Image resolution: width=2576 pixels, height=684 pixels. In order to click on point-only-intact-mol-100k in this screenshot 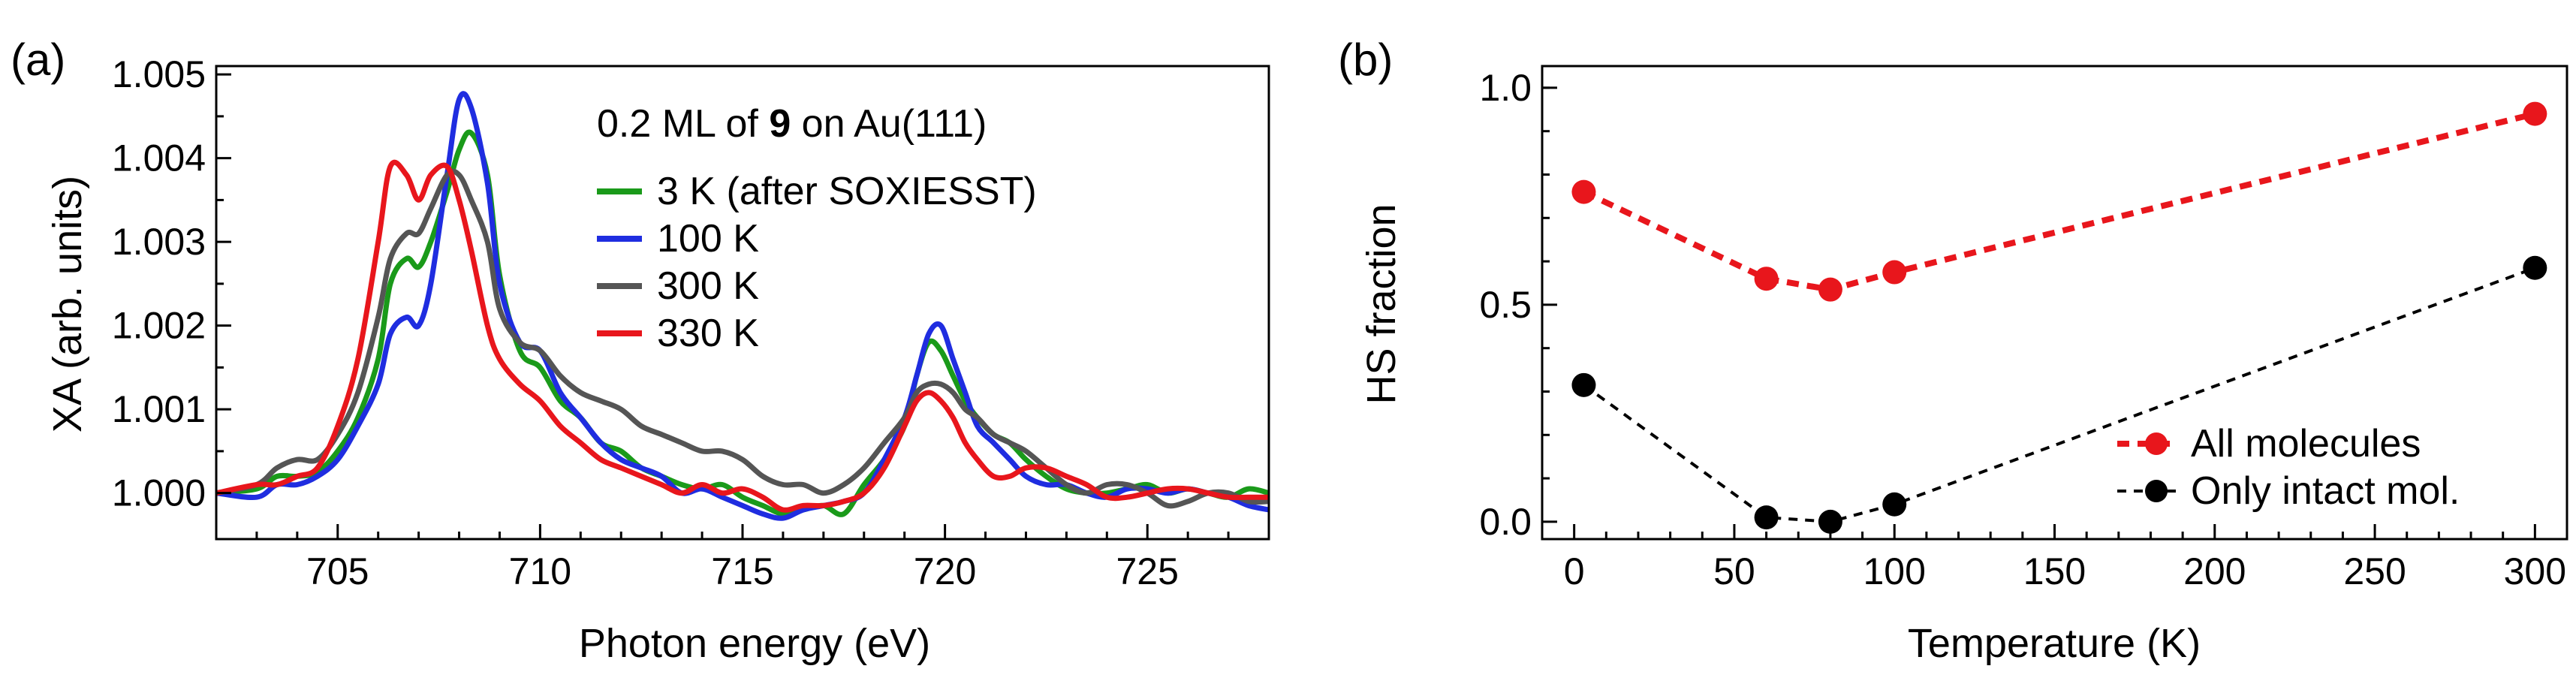, I will do `click(1894, 504)`.